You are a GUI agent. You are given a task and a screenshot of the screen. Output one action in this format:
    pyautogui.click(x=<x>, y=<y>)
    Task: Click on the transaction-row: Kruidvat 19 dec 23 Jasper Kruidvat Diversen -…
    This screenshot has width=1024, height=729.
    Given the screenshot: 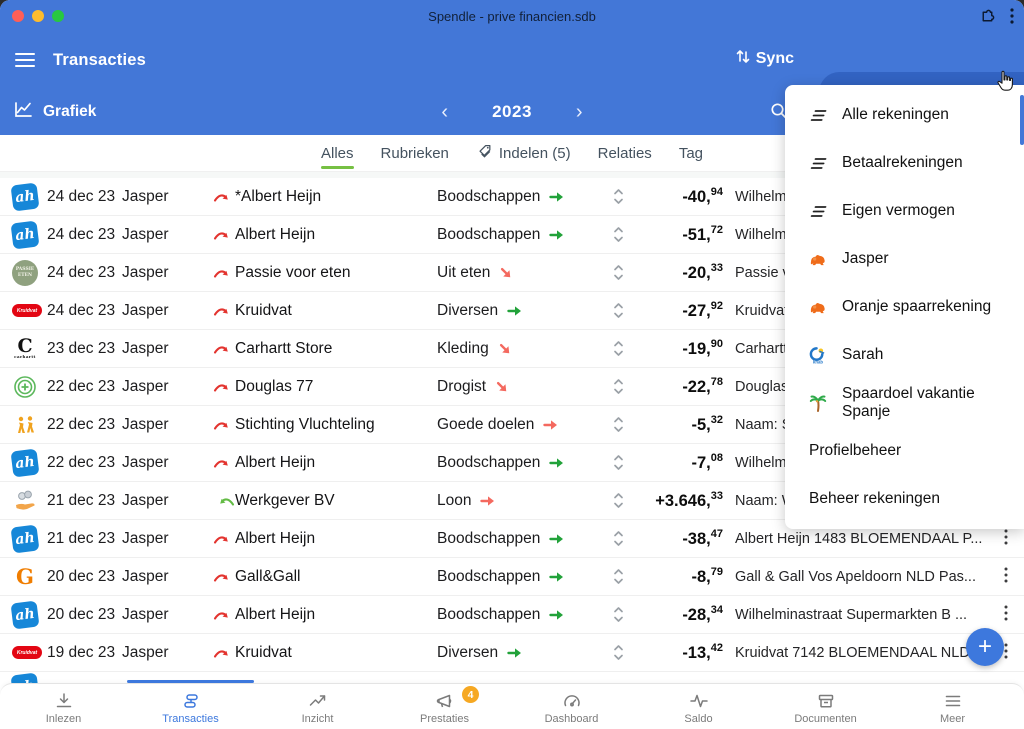 What is the action you would take?
    pyautogui.click(x=512, y=653)
    